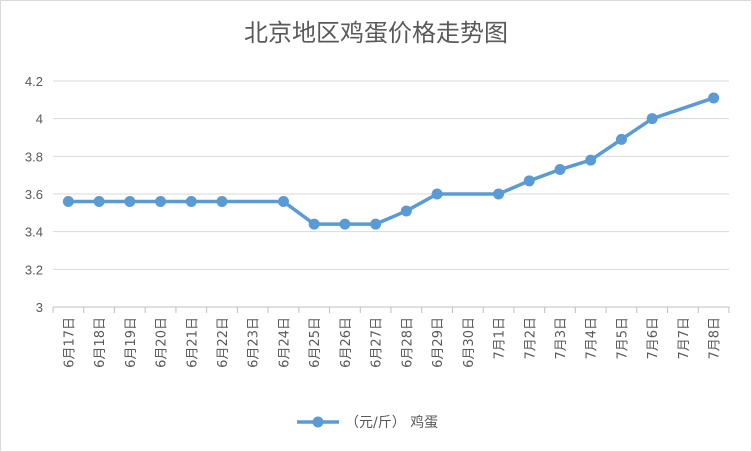  Describe the element at coordinates (34, 194) in the screenshot. I see `y-tick-label: 3.6` at that location.